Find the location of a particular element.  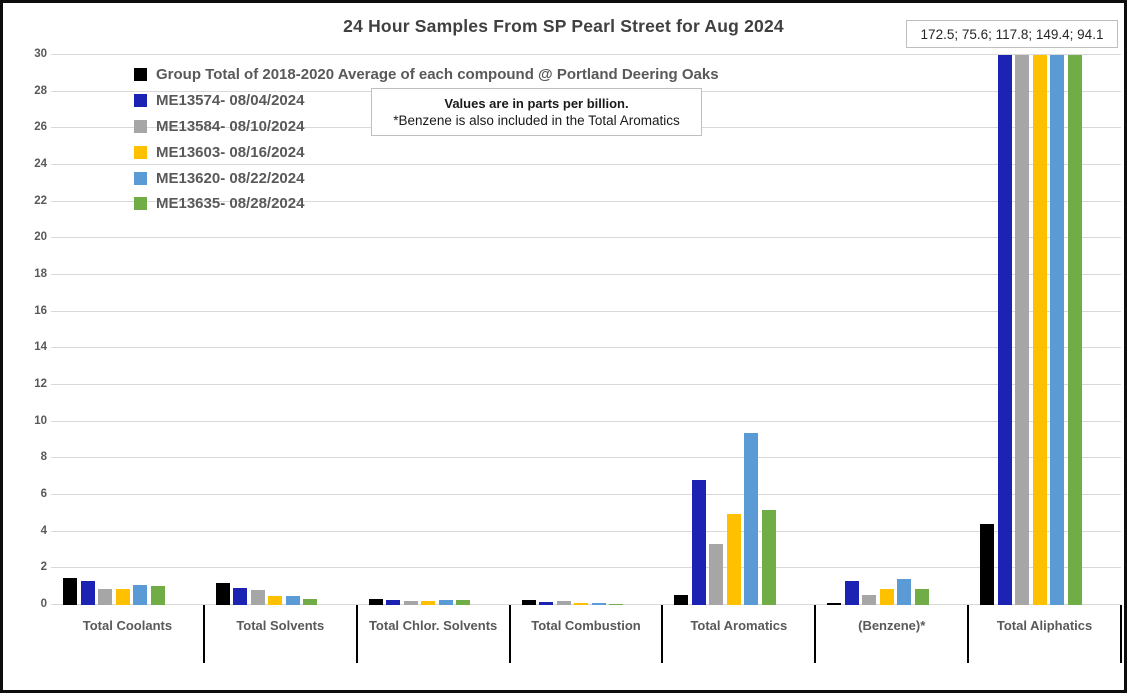

y-axis-tick-label: 20 is located at coordinates (40, 237).